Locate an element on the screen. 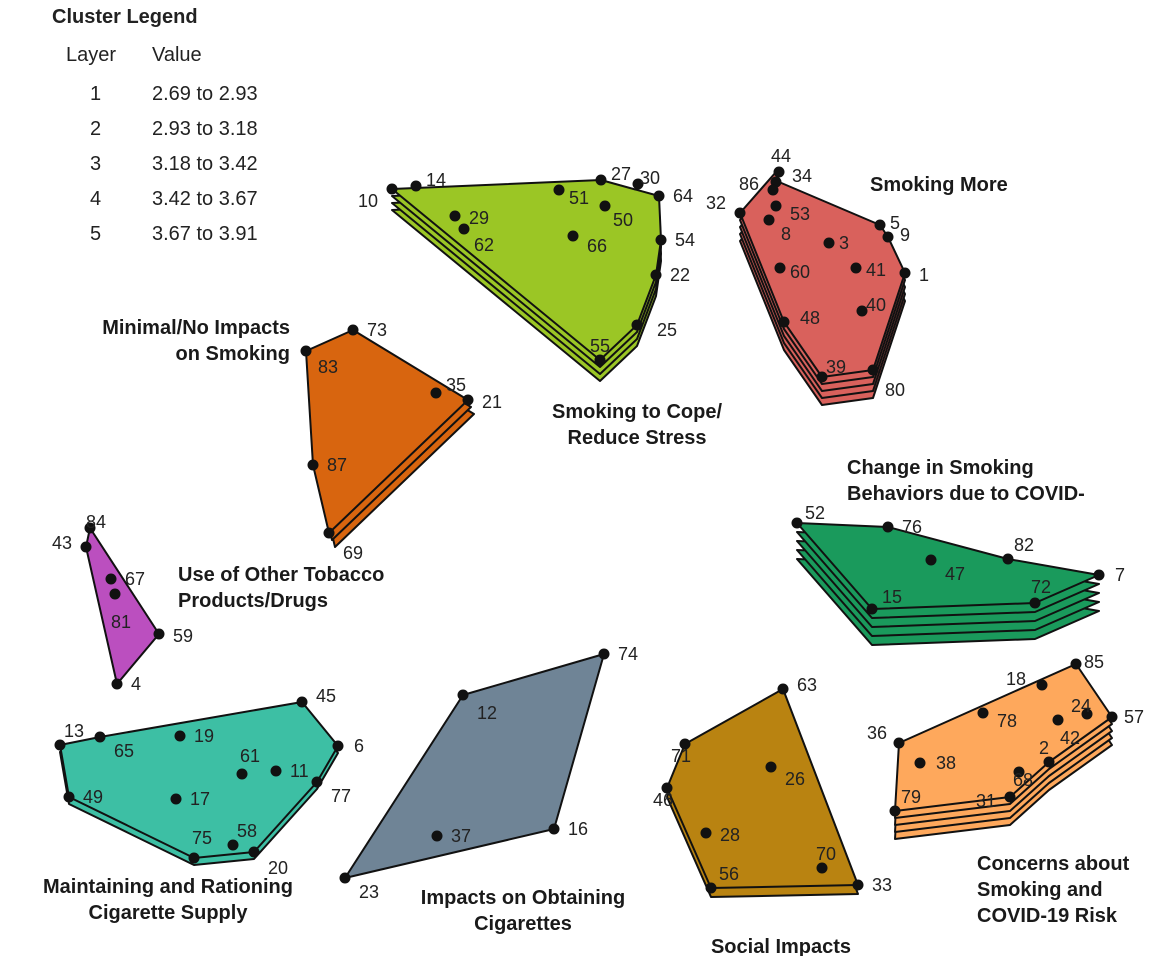  point-label: 53 is located at coordinates (800, 214).